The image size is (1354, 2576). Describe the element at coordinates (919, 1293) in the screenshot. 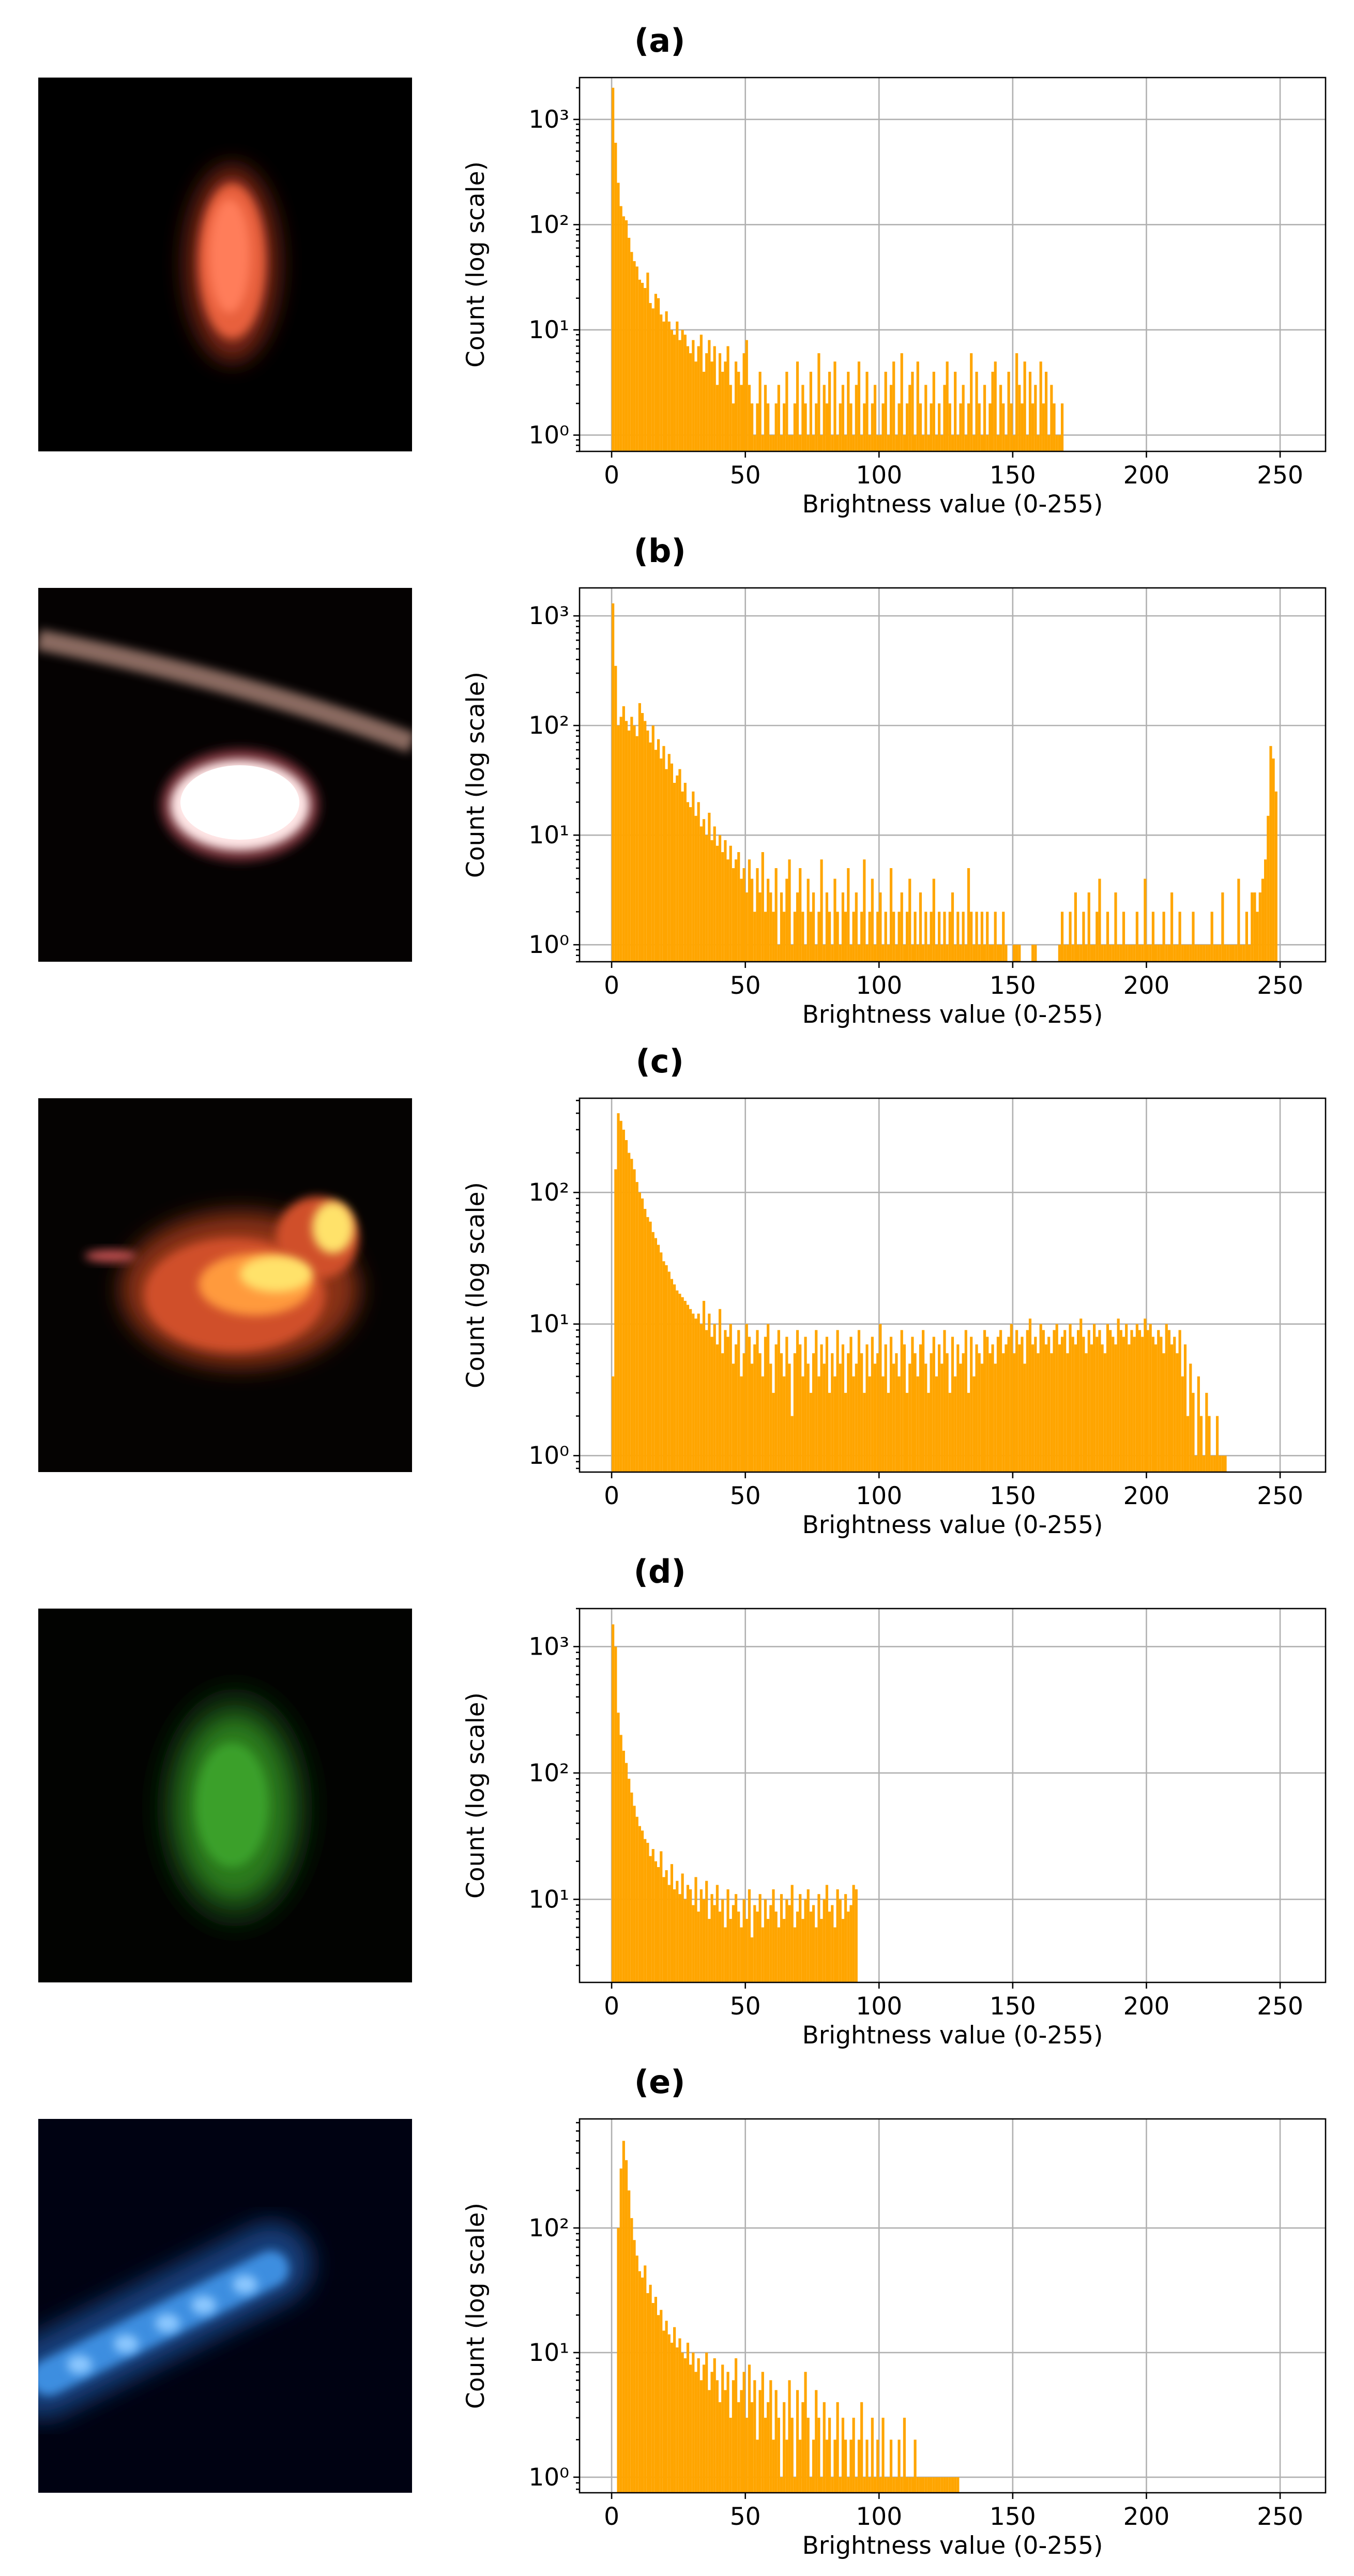

I see `histogram-bars` at that location.